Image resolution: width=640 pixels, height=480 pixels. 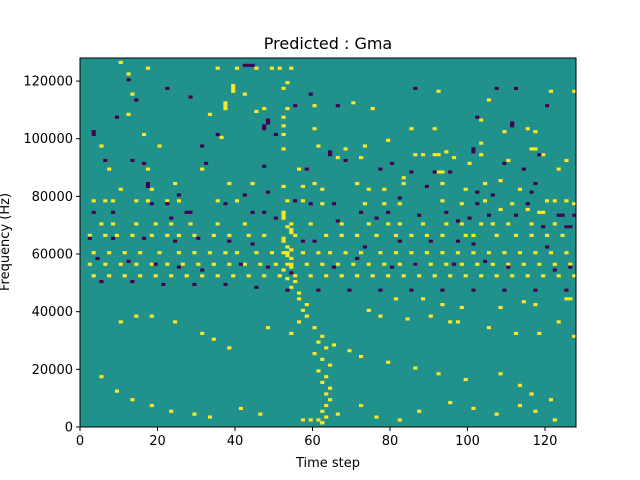 What do you see at coordinates (48, 82) in the screenshot?
I see `y-tick-label: 120000` at bounding box center [48, 82].